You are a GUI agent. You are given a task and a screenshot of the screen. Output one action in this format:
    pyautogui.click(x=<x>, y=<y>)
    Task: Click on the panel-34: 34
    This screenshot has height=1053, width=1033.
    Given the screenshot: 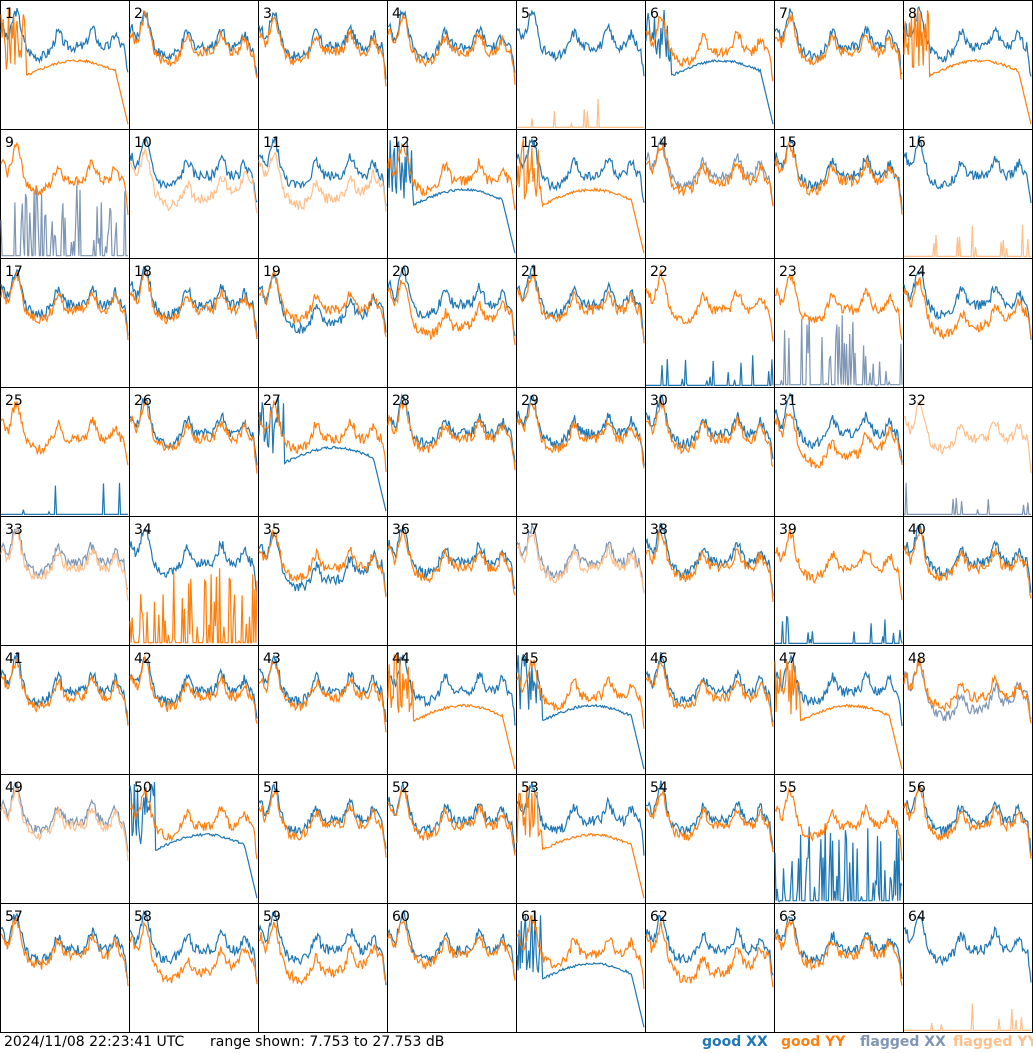 What is the action you would take?
    pyautogui.click(x=194, y=581)
    